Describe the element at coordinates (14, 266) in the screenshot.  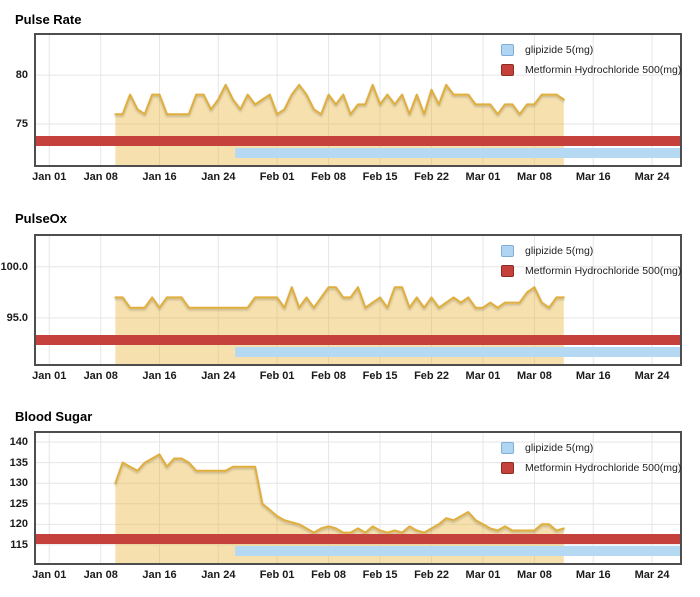
I see `y-tick-label: 100.0` at that location.